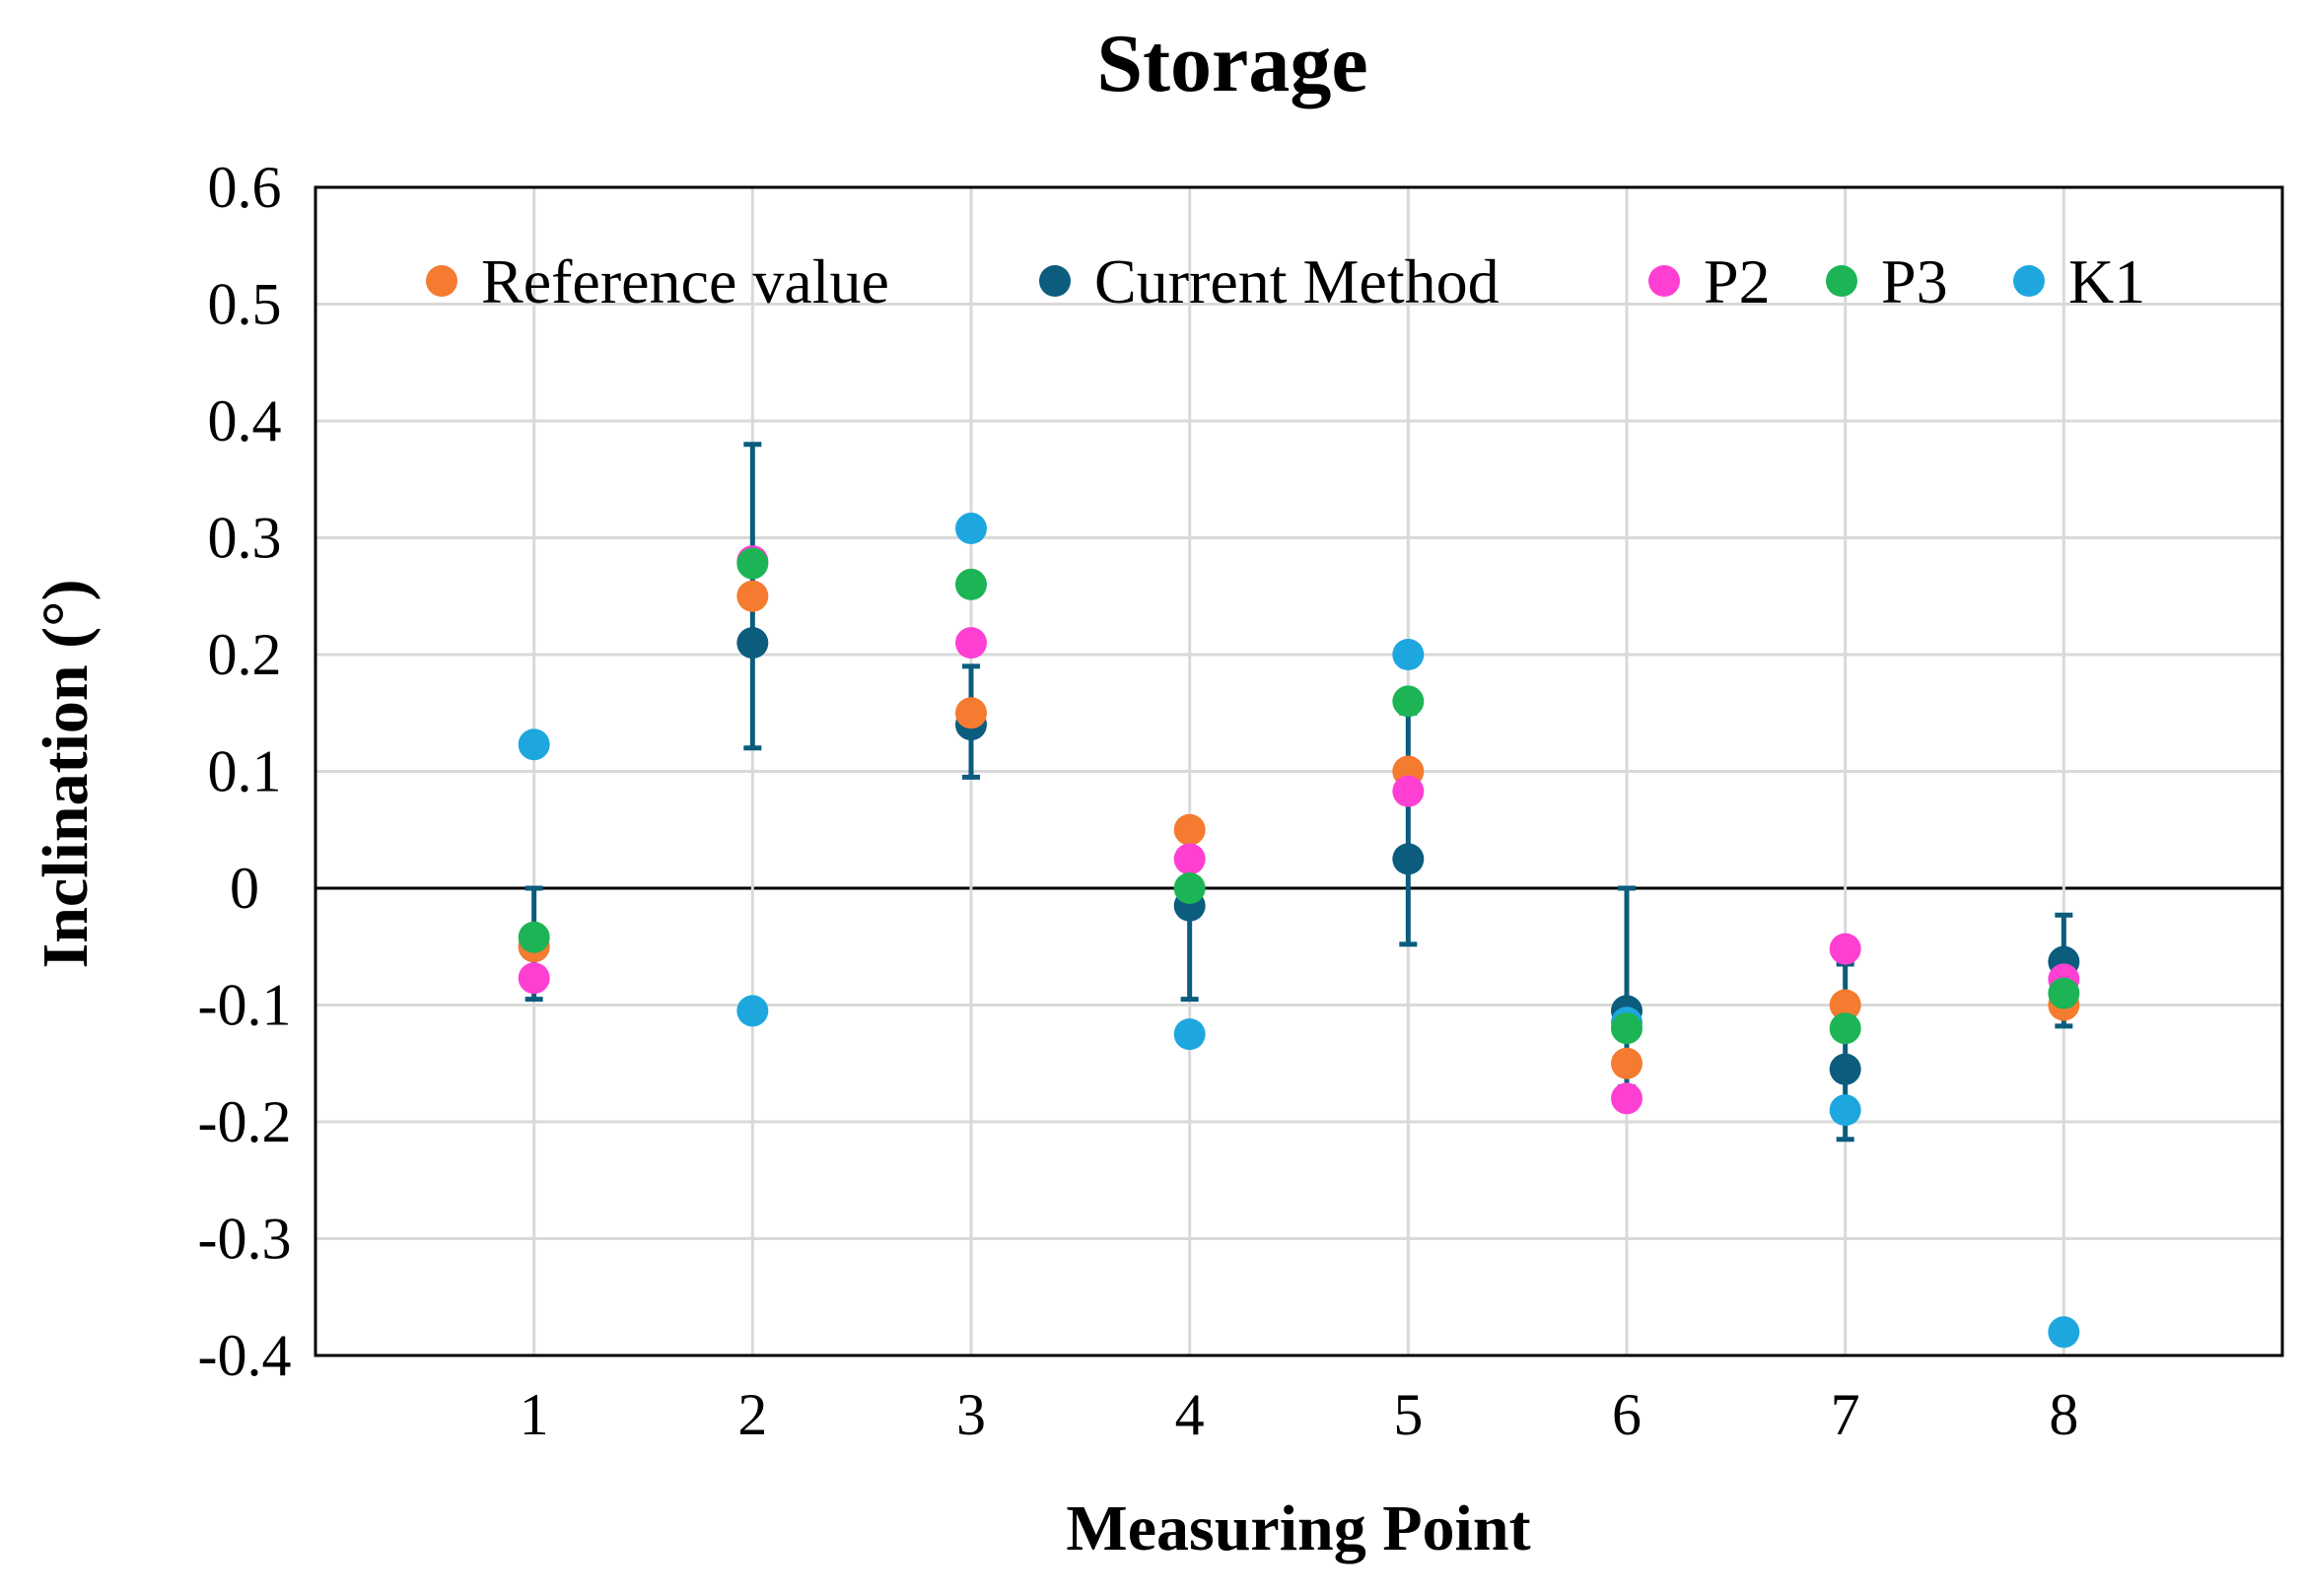  Describe the element at coordinates (245, 771) in the screenshot. I see `y-tick-label: 0.1` at that location.